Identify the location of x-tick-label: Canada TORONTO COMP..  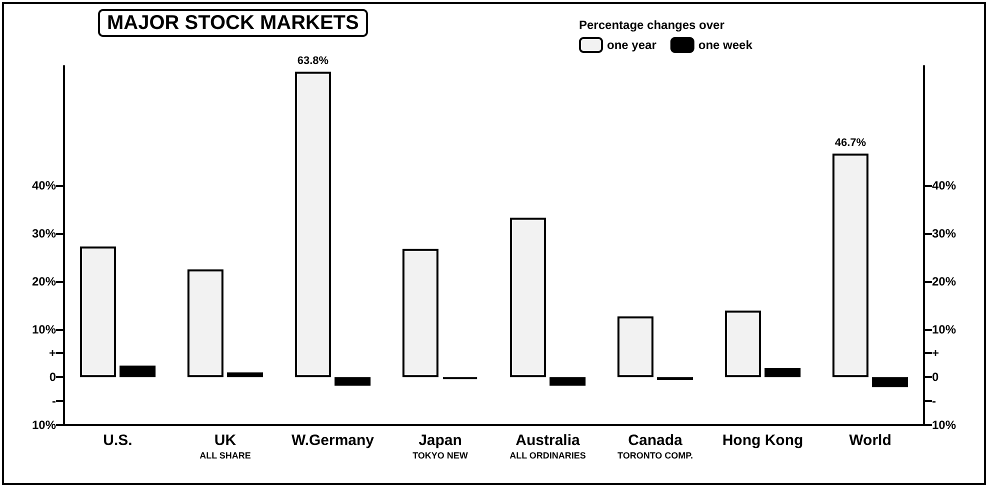
(655, 446).